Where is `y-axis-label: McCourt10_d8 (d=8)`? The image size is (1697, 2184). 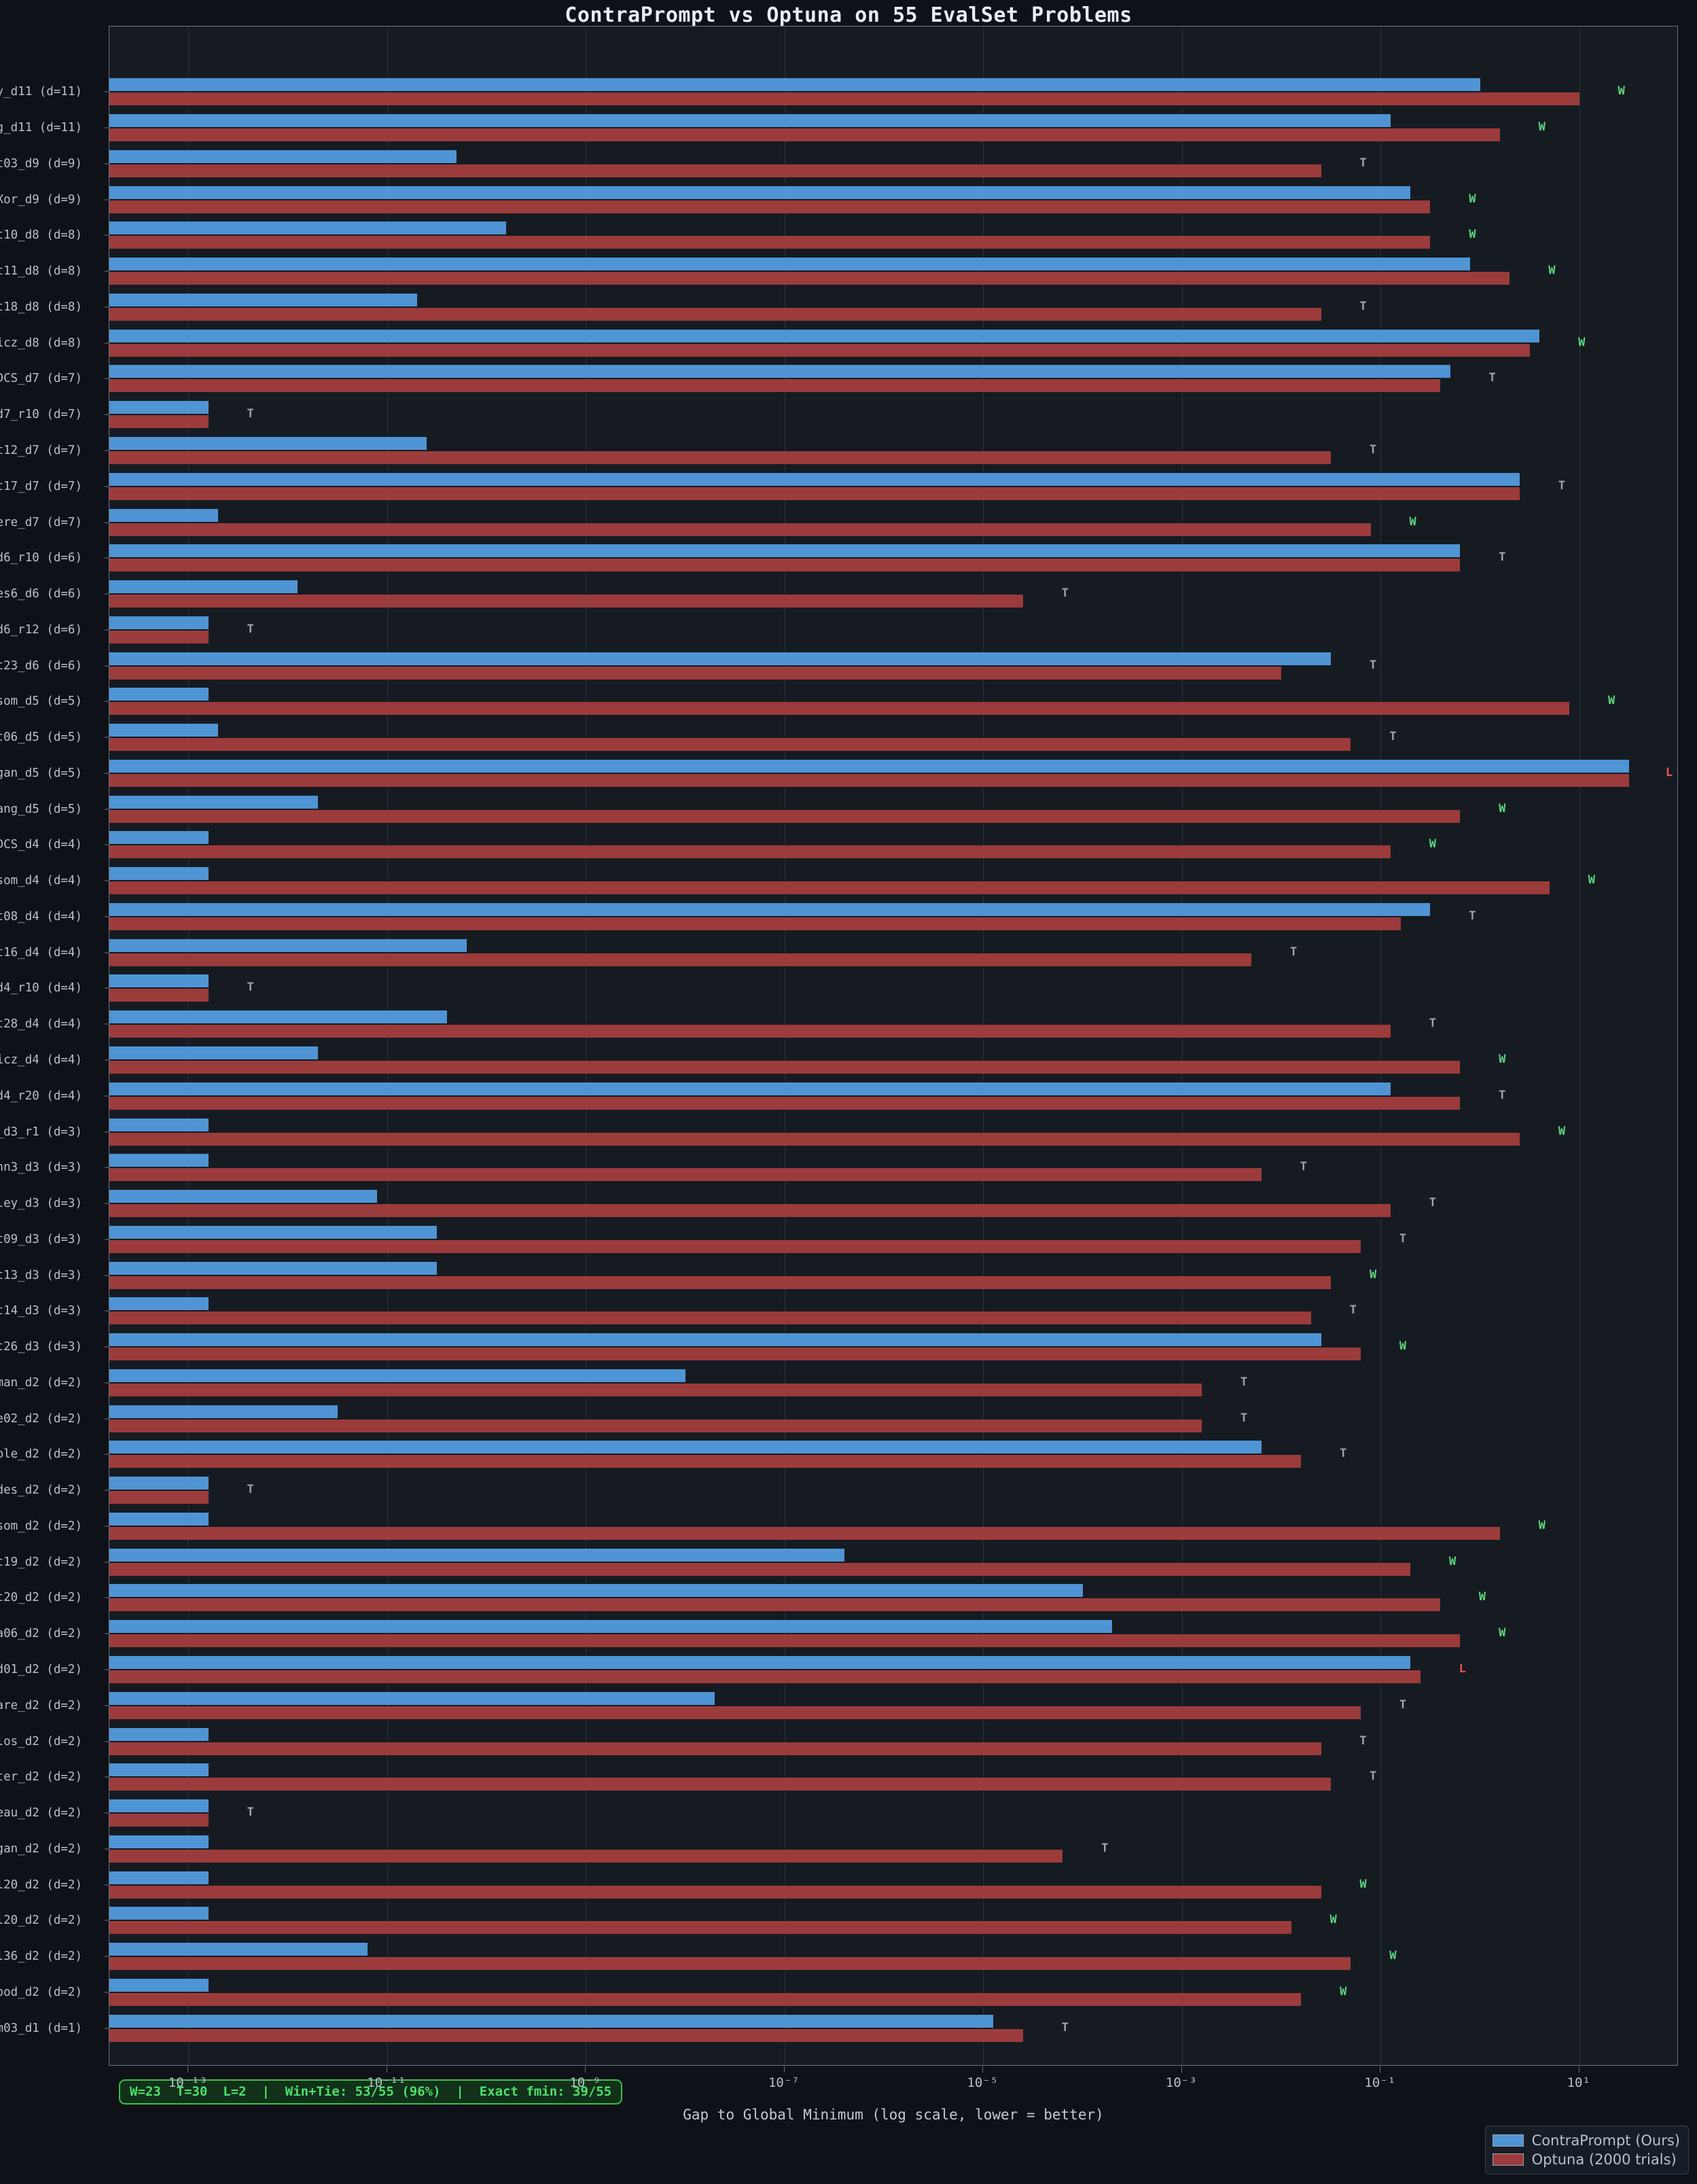 y-axis-label: McCourt10_d8 (d=8) is located at coordinates (41, 236).